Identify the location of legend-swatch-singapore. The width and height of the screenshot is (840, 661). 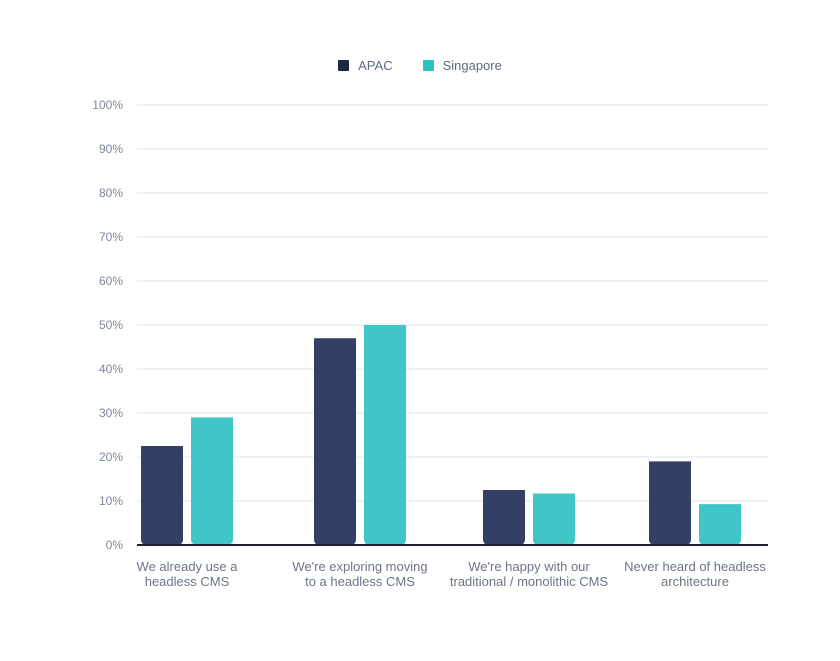
(428, 65).